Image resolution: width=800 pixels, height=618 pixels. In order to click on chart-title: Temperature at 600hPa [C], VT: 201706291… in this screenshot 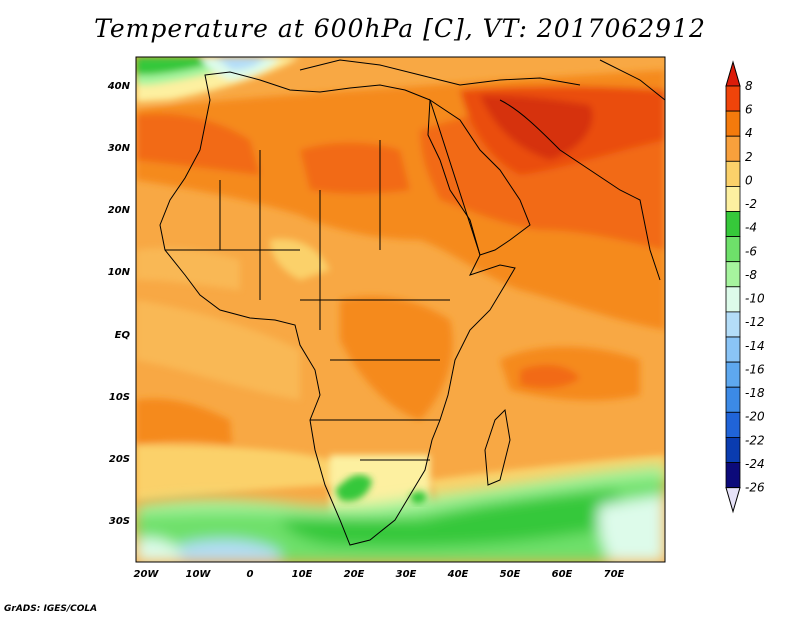, I will do `click(400, 28)`.